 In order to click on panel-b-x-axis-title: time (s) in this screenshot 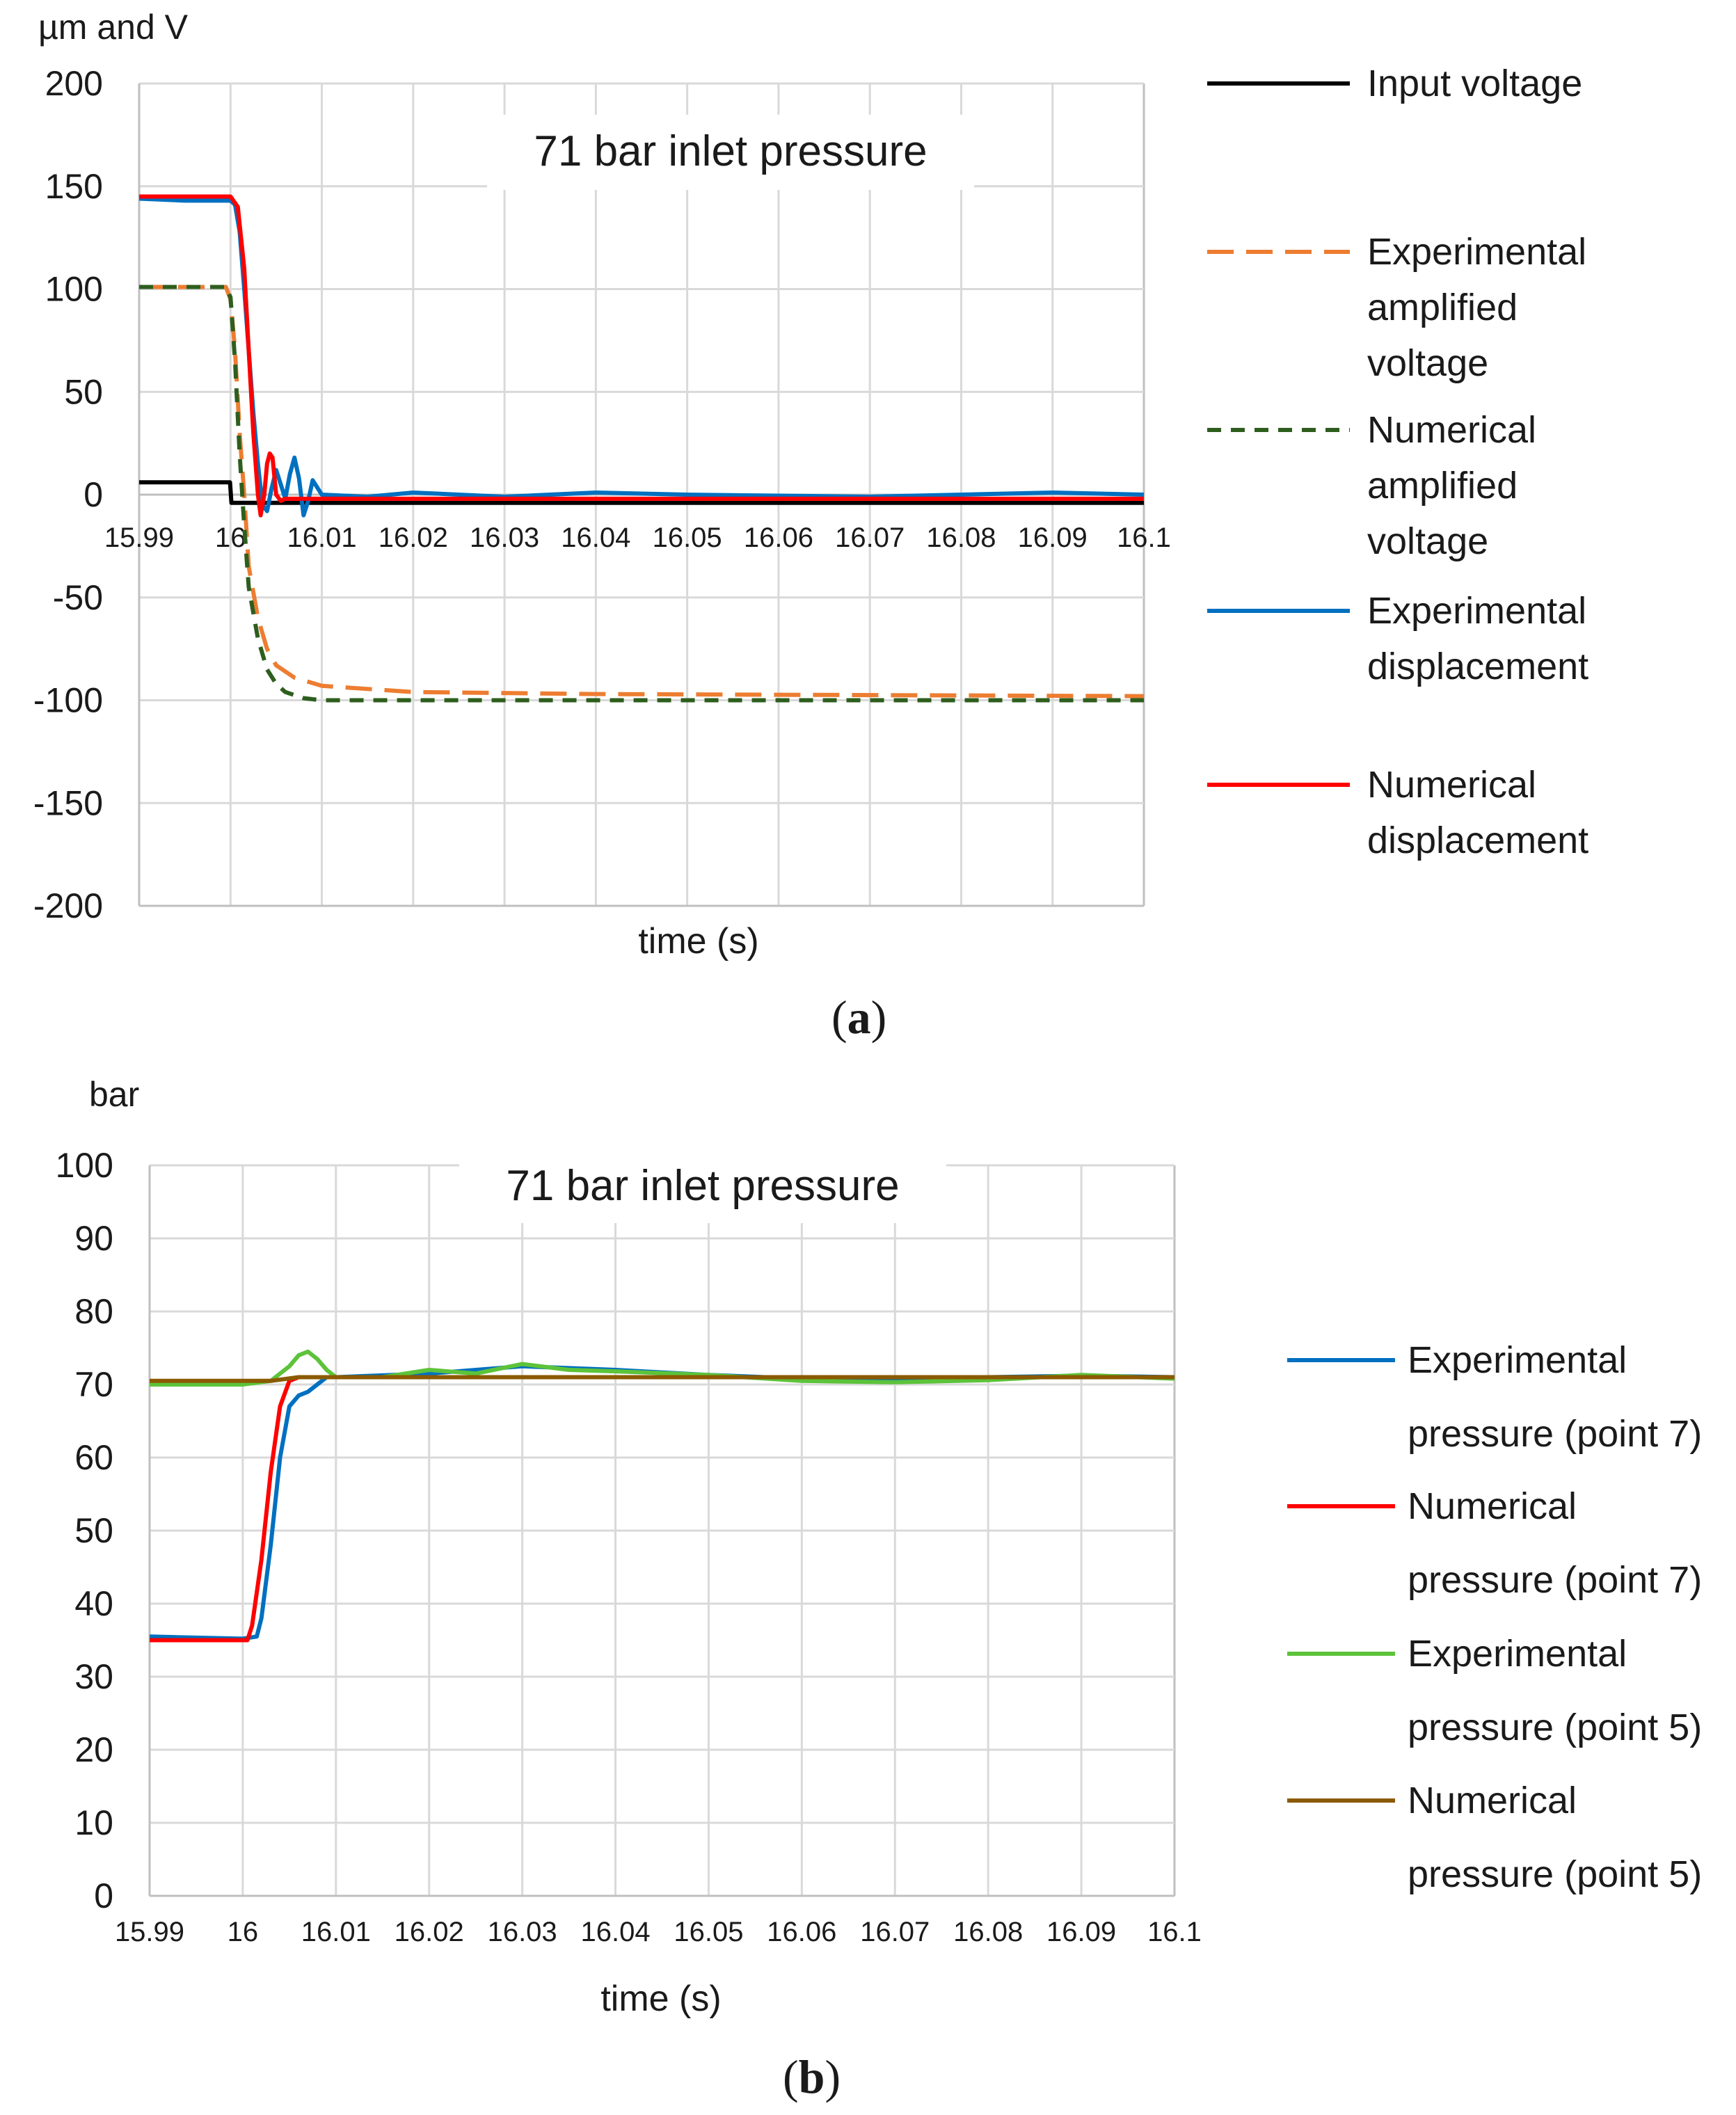, I will do `click(661, 1999)`.